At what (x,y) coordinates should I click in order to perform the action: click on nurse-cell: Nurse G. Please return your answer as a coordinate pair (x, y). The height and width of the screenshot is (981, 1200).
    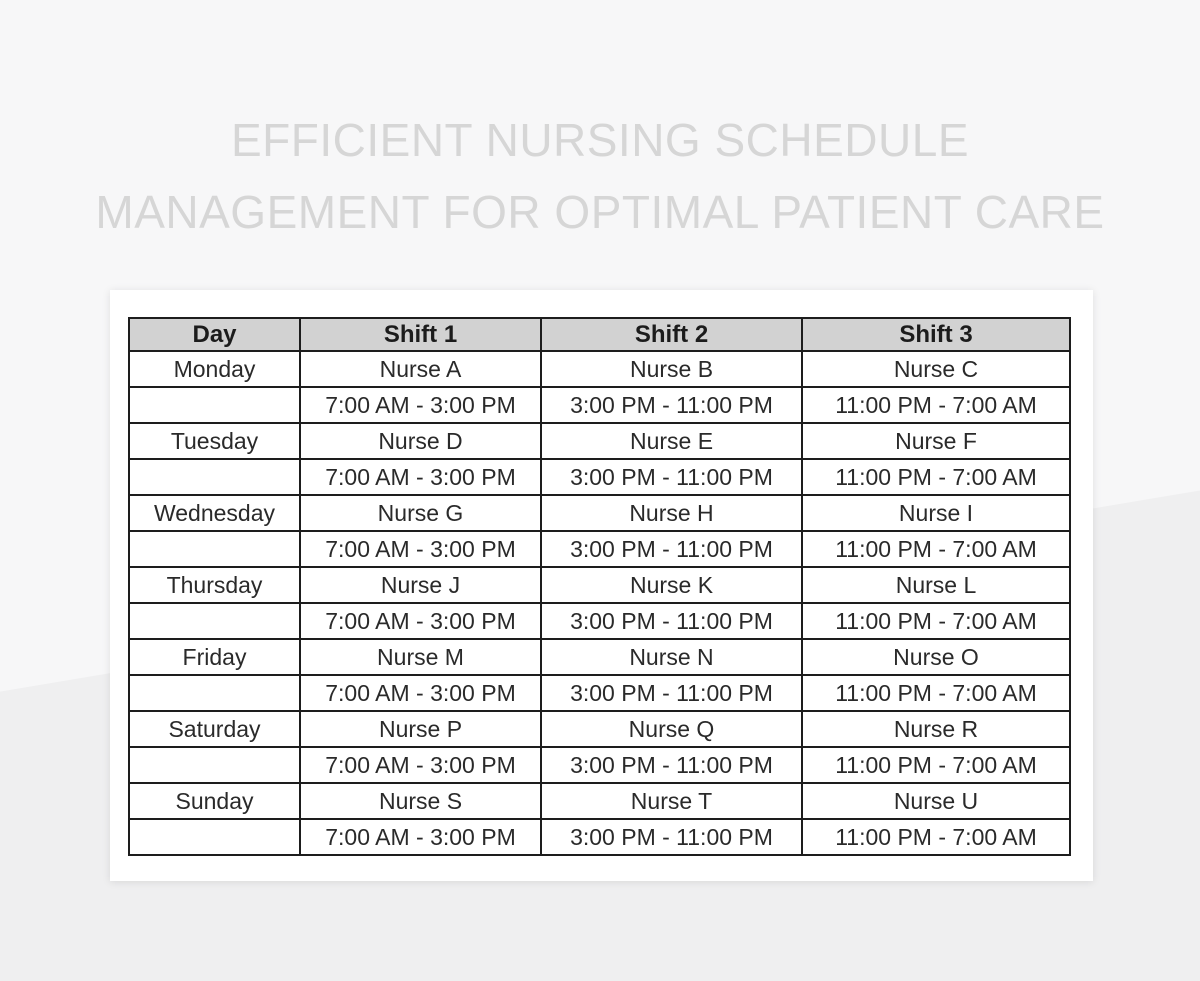
    Looking at the image, I should click on (420, 513).